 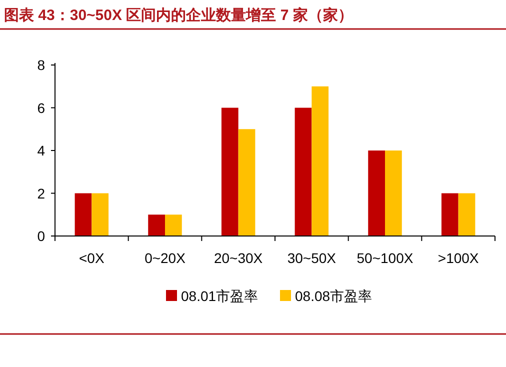 I want to click on legend-label: 08.01市盈率, so click(x=219, y=296).